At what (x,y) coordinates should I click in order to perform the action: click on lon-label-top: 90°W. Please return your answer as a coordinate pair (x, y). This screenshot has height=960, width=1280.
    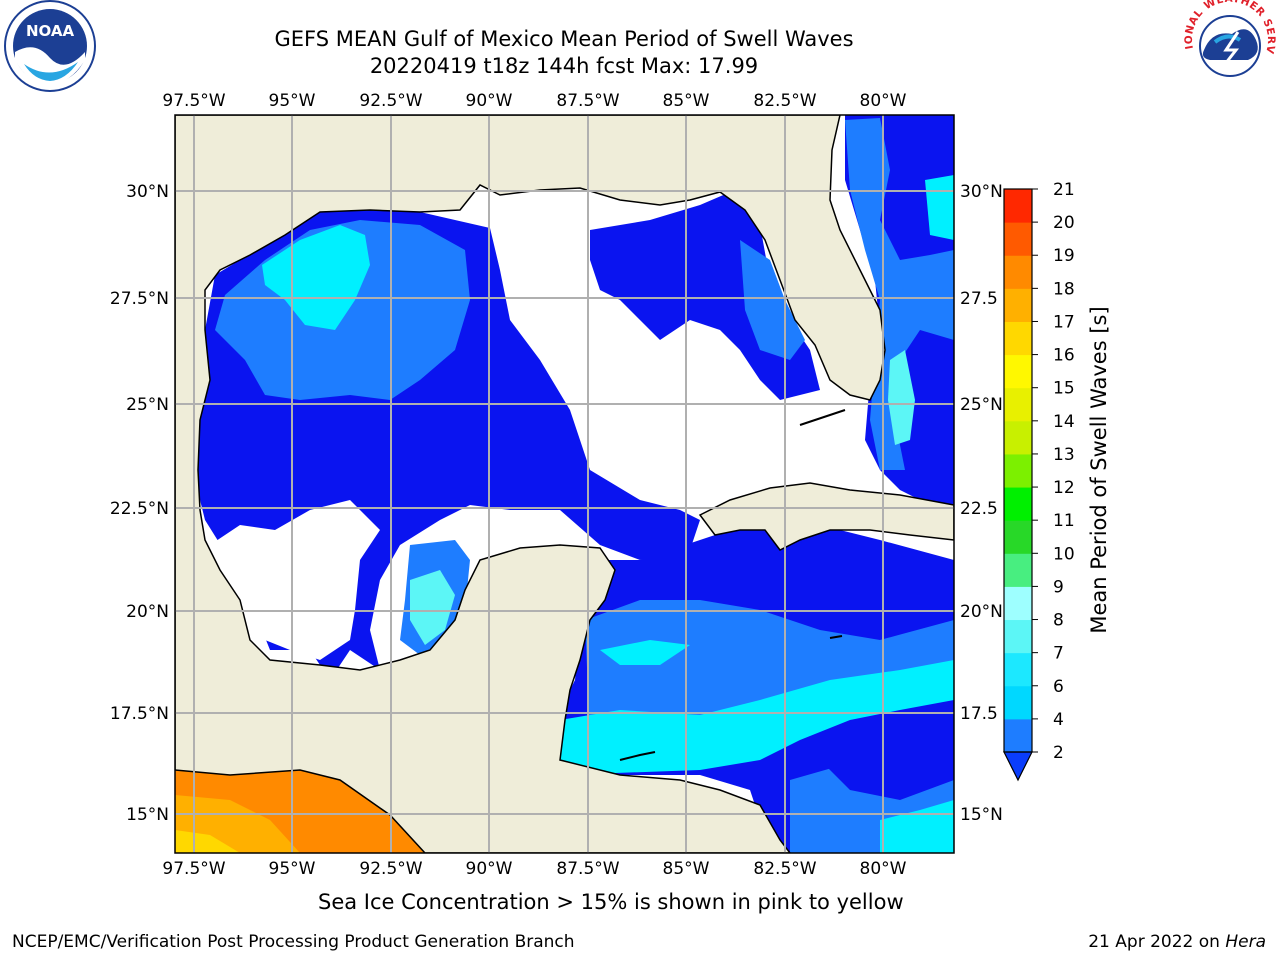
    Looking at the image, I should click on (489, 101).